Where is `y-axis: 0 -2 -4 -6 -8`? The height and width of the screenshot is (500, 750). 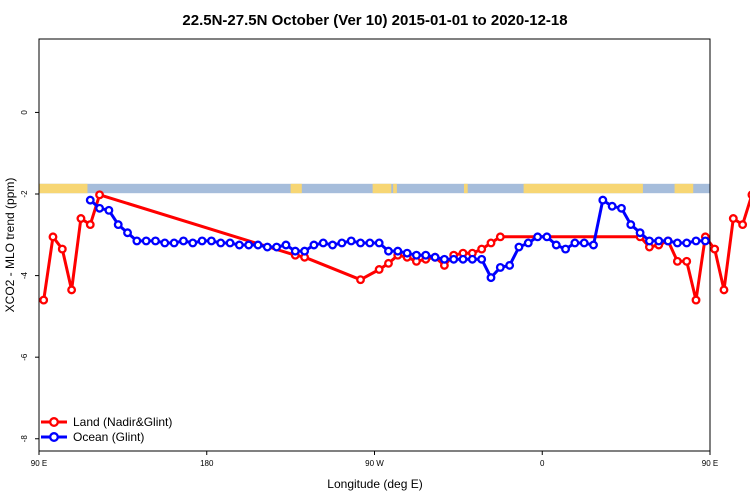
y-axis: 0 -2 -4 -6 -8 is located at coordinates (29, 276).